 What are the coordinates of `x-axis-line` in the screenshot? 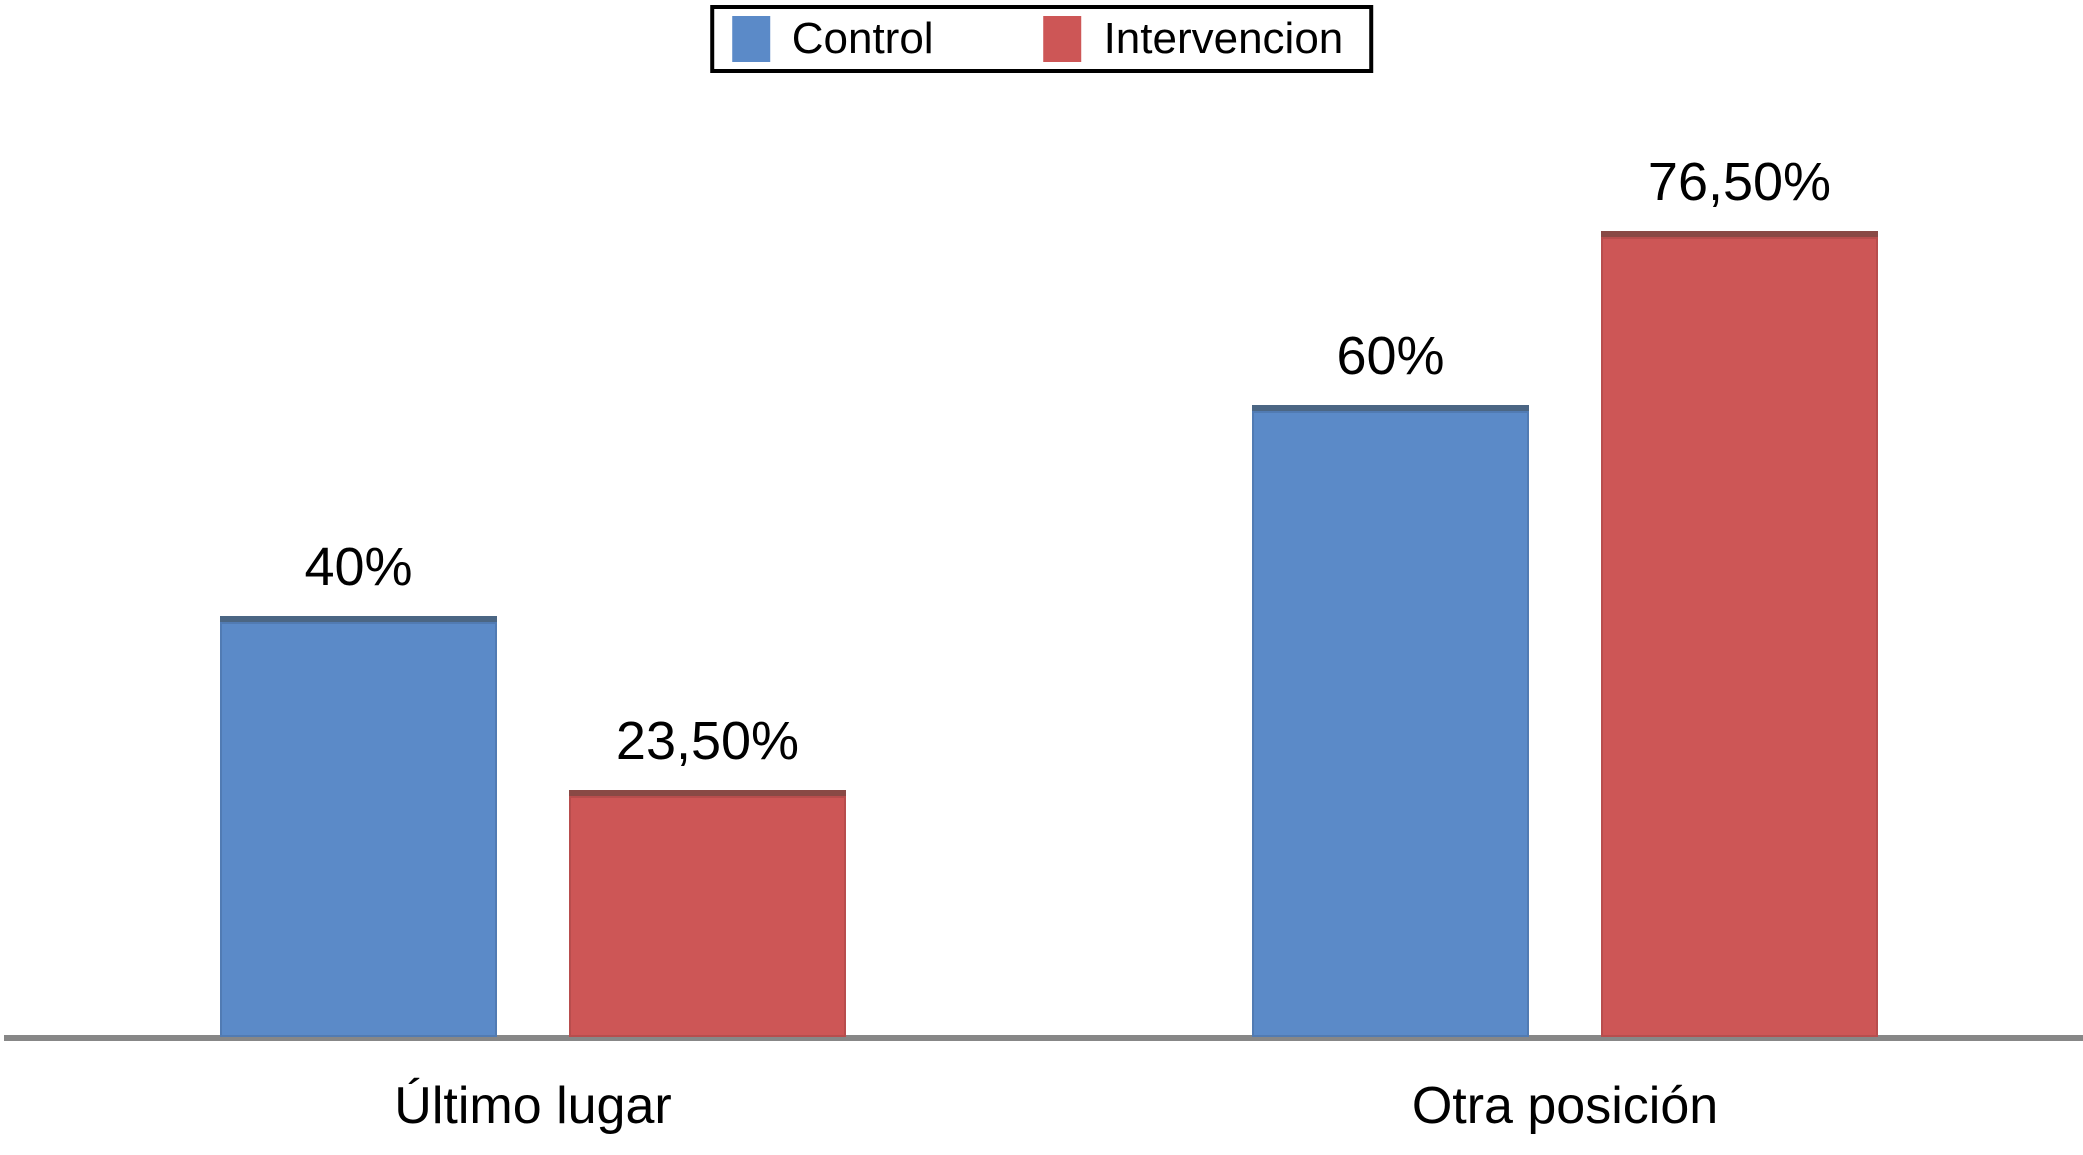 It's located at (1043, 1038).